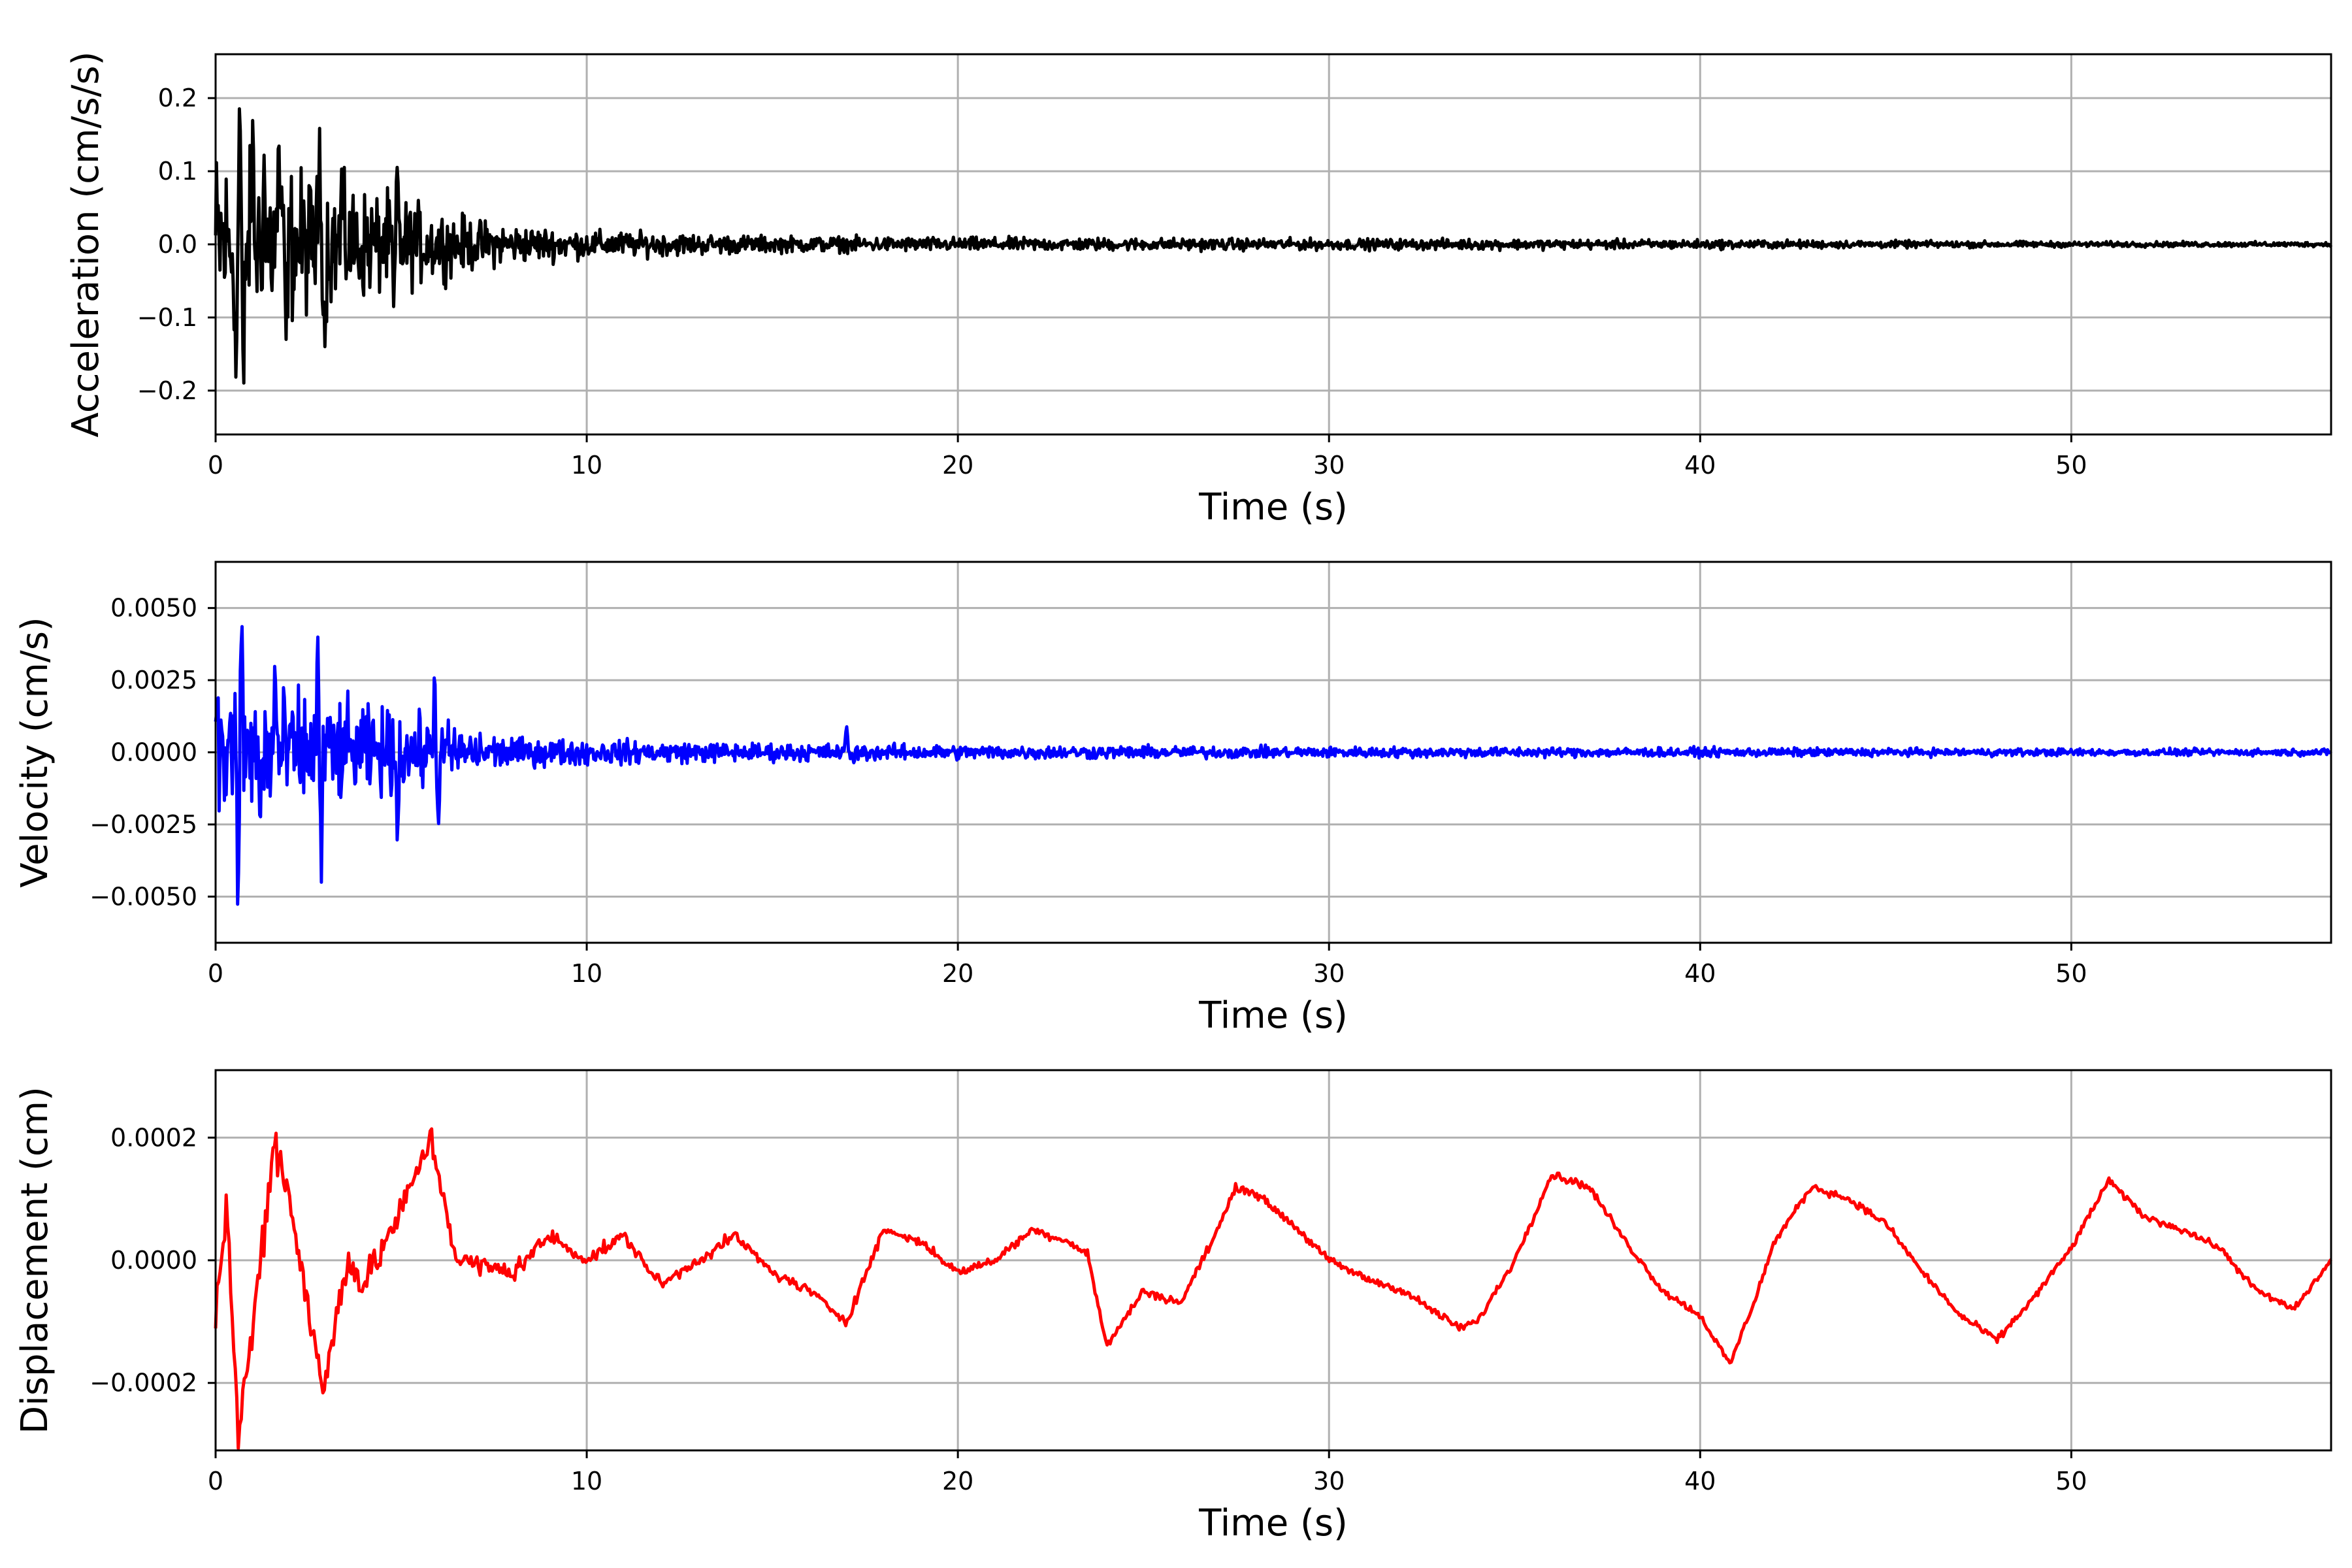 This screenshot has width=2352, height=1568. I want to click on y-tick-label: 0.0025, so click(153, 680).